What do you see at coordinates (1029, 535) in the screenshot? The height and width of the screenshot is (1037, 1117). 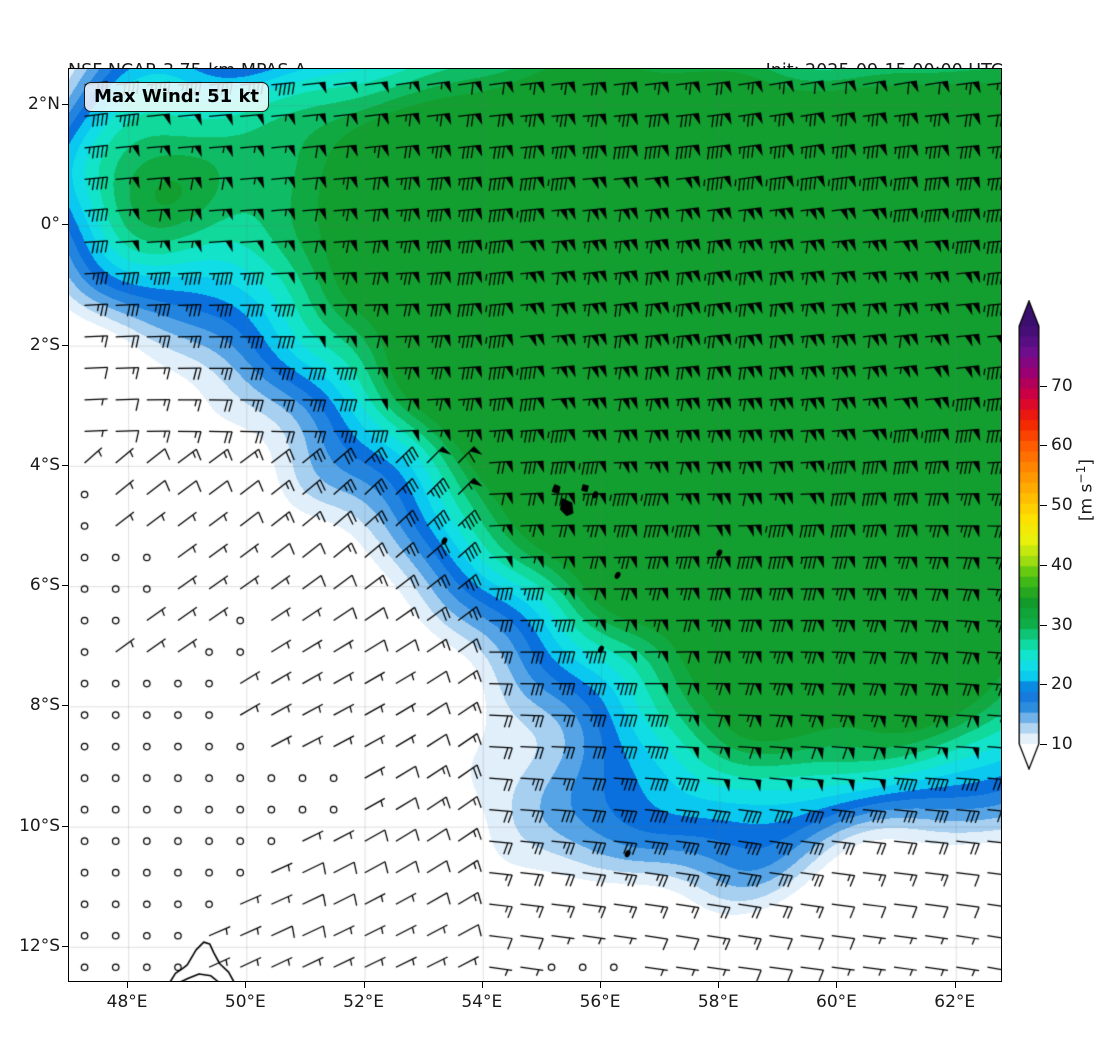 I see `colorbar-gradient` at bounding box center [1029, 535].